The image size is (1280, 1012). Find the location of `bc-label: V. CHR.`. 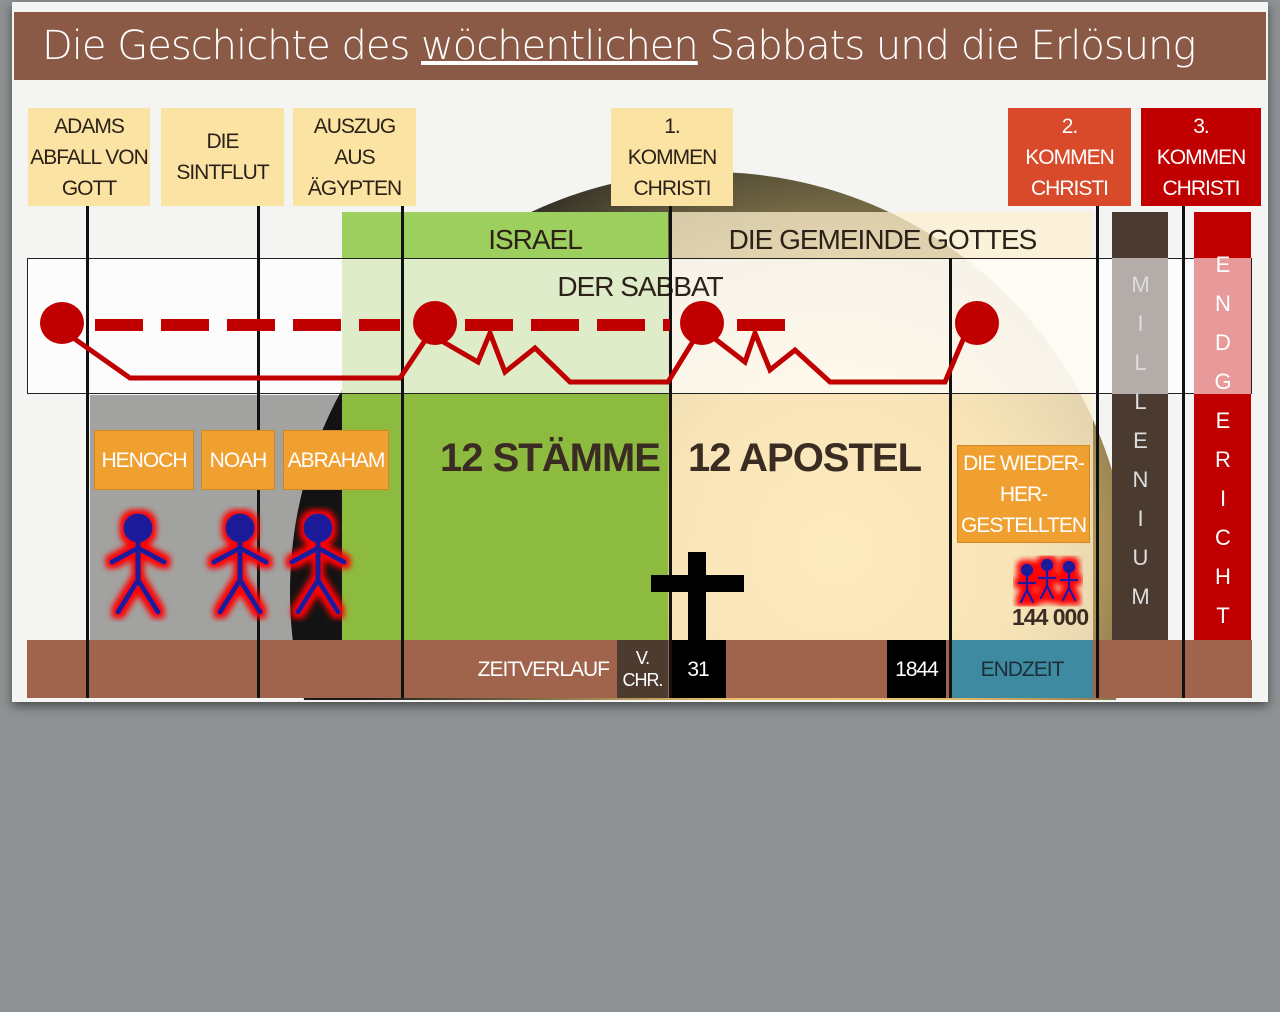

bc-label: V. CHR. is located at coordinates (642, 669).